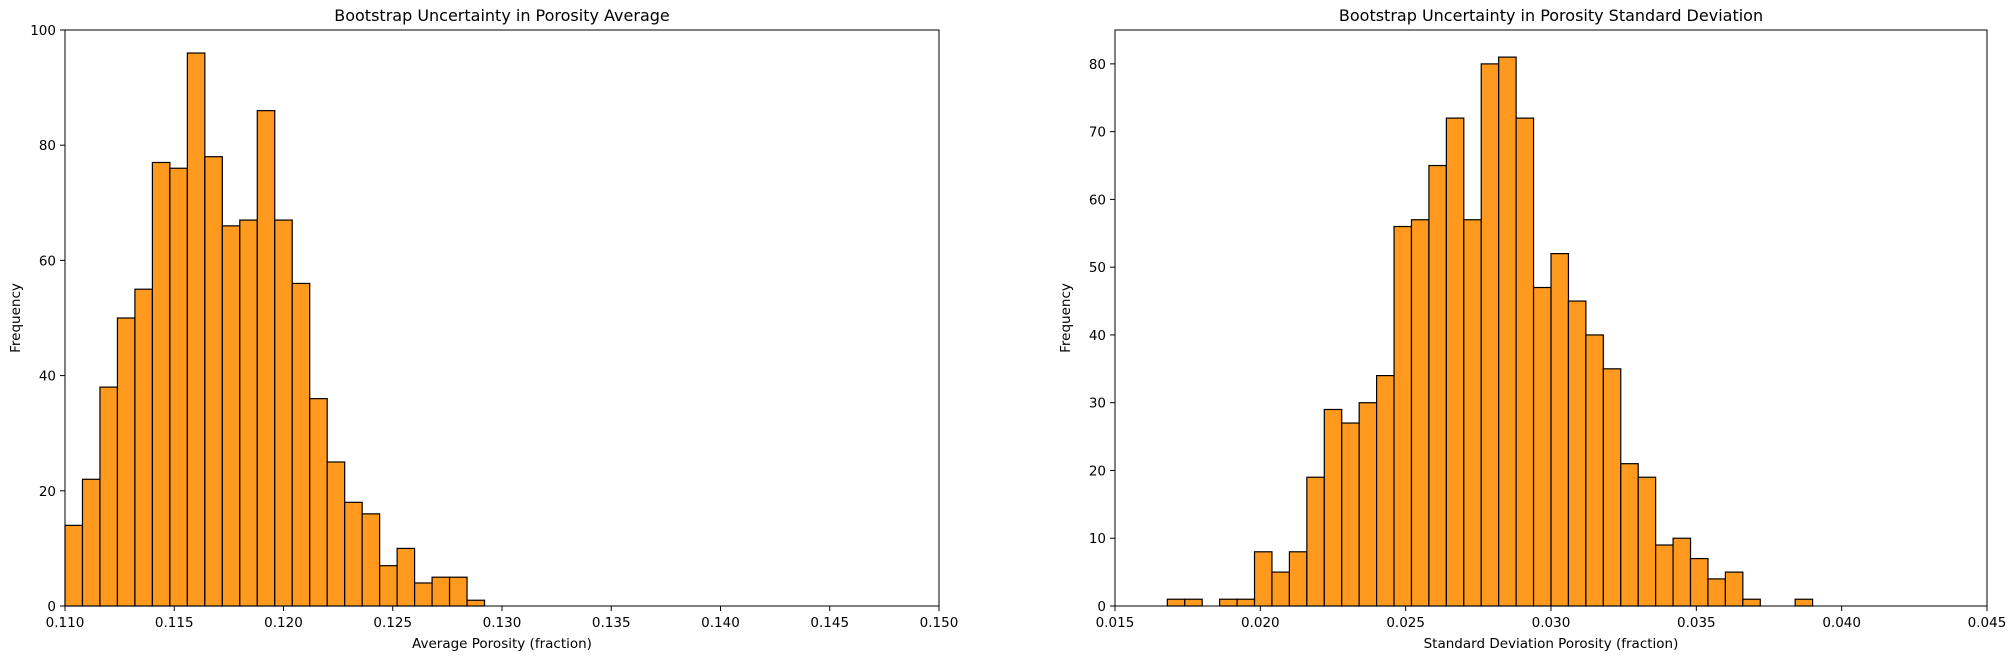 The height and width of the screenshot is (659, 2015). I want to click on x-tick-label: 0.125, so click(392, 623).